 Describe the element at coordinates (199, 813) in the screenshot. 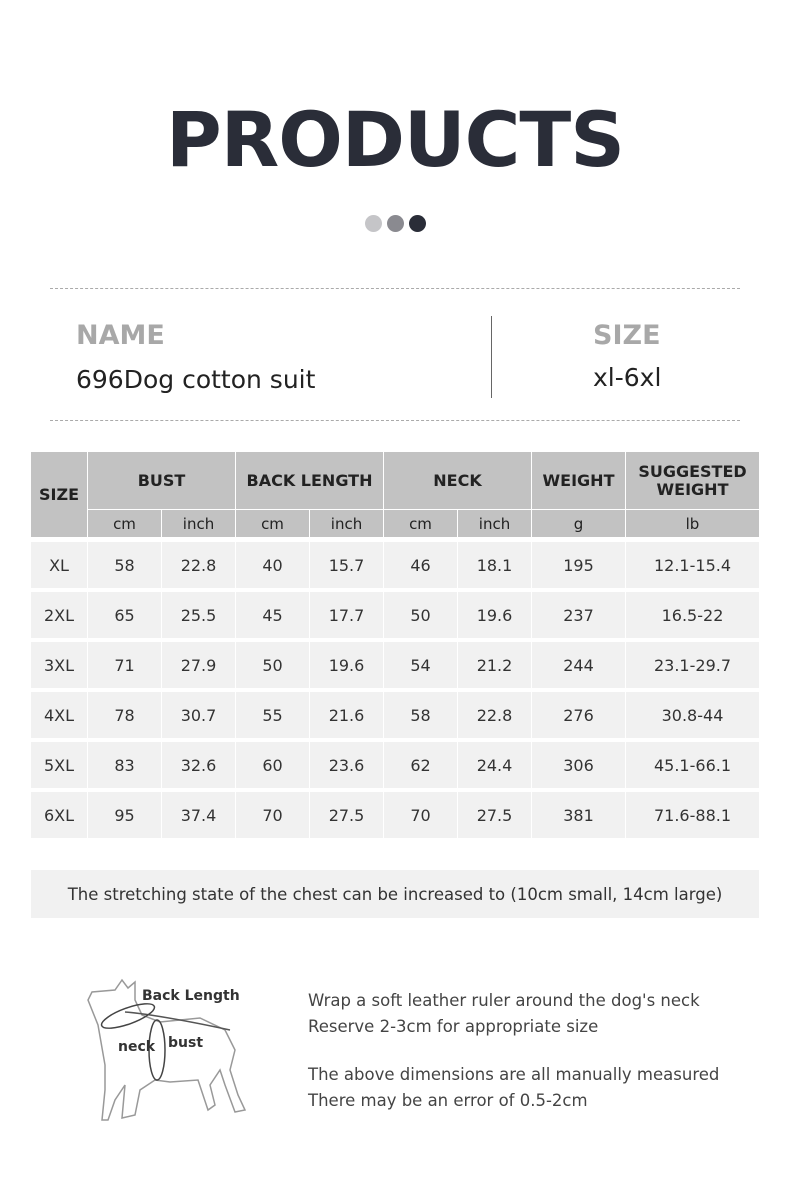

I see `table-cell: 37.4` at that location.